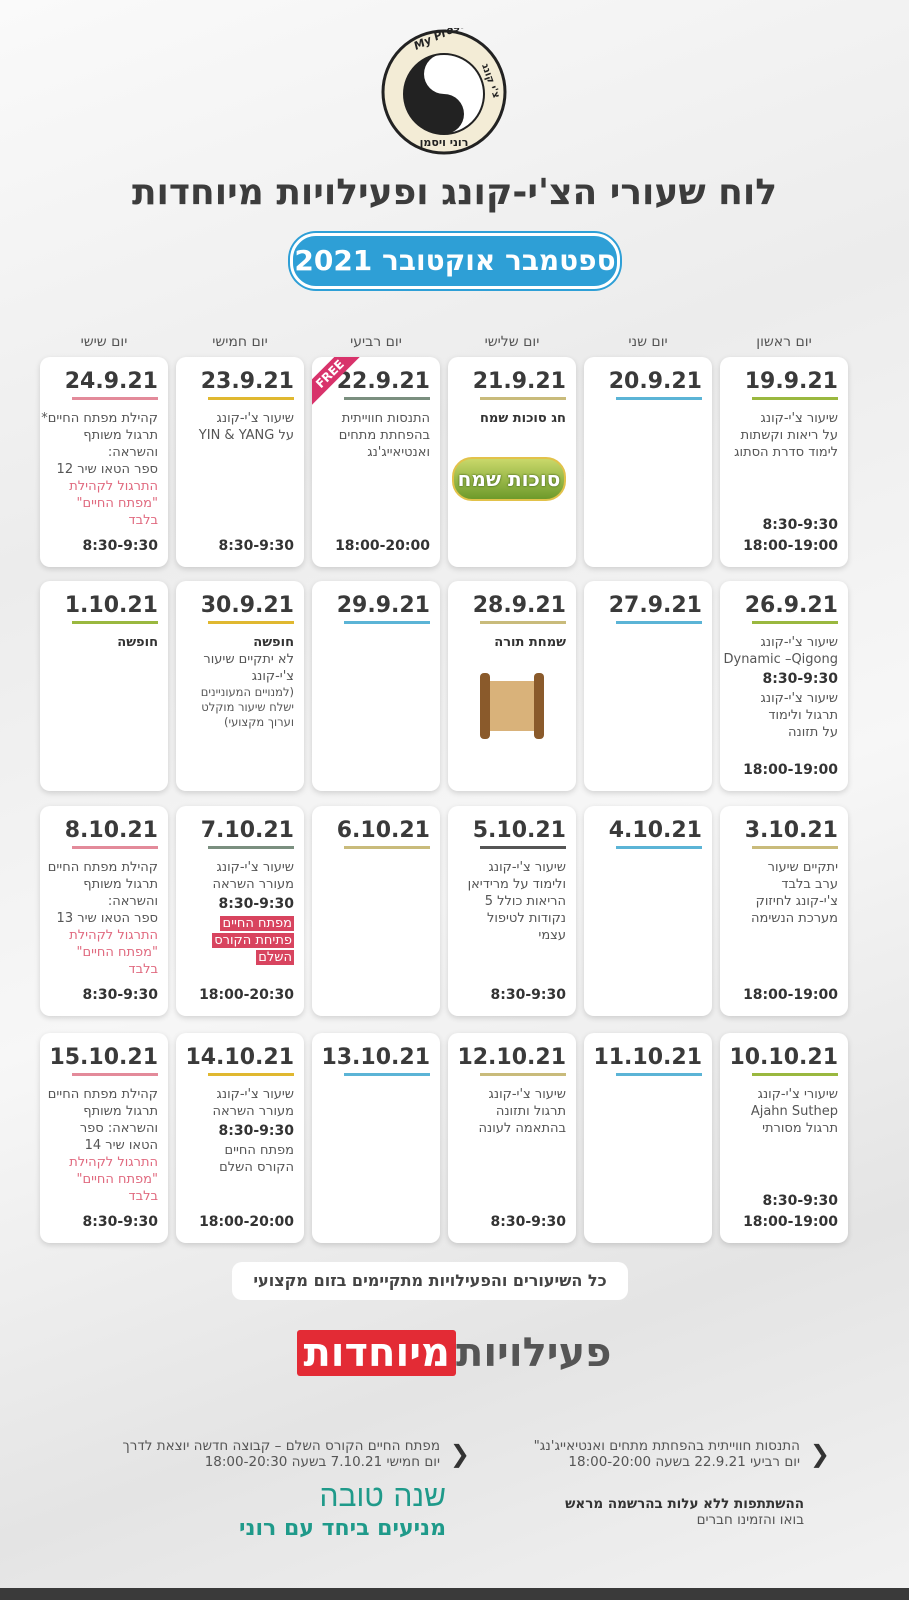 The image size is (909, 1600). I want to click on line-text: קהילת מפתח החיים, so click(102, 867).